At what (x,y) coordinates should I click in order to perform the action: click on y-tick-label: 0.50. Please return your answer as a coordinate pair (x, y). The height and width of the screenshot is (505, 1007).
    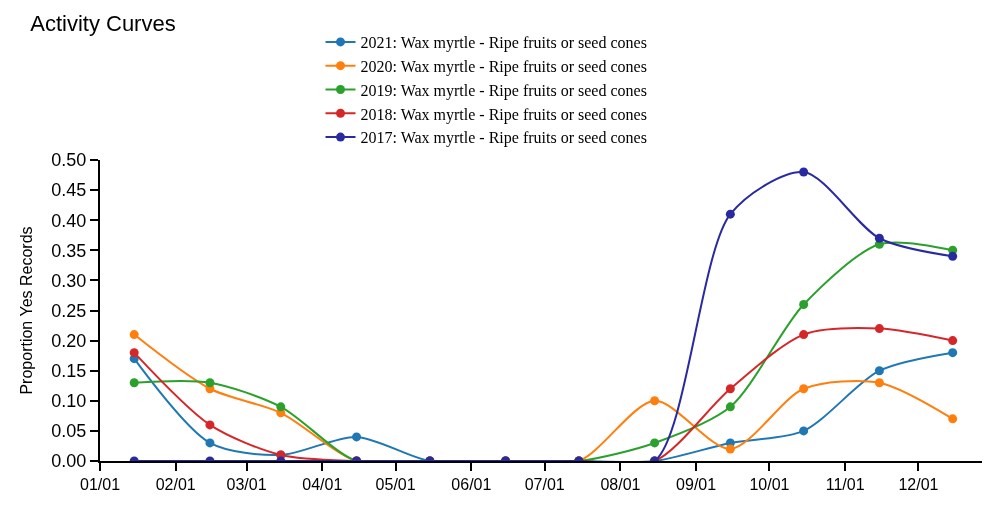
    Looking at the image, I should click on (69, 160).